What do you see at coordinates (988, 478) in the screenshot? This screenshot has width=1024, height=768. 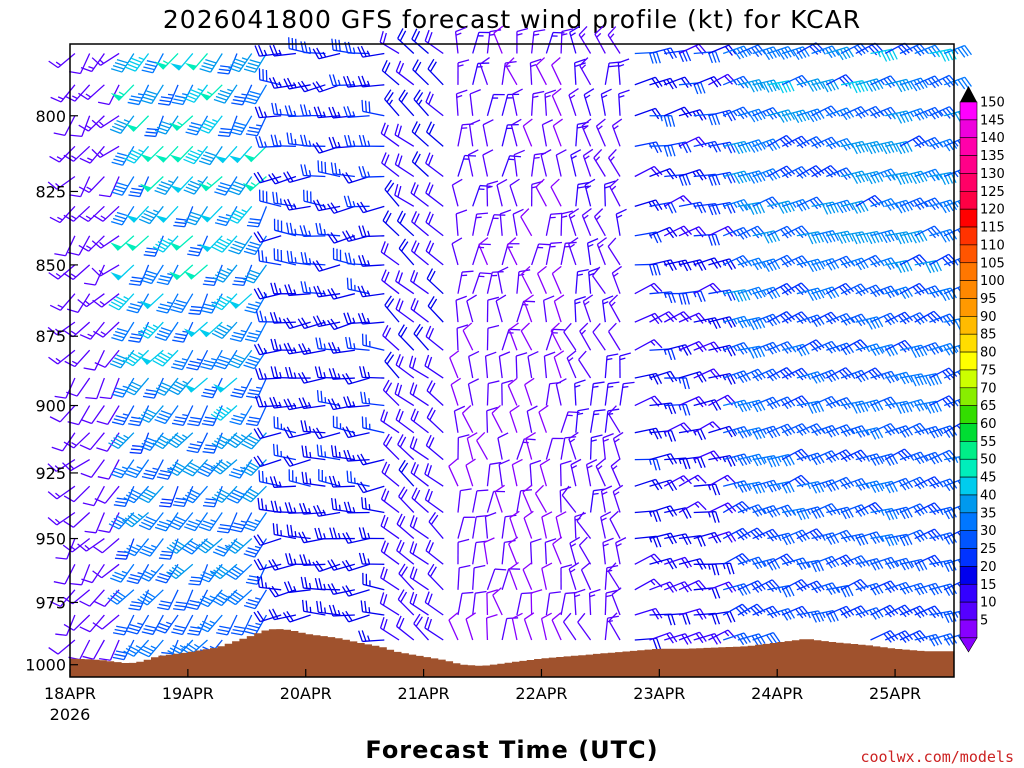 I see `colorbar-label: 45` at bounding box center [988, 478].